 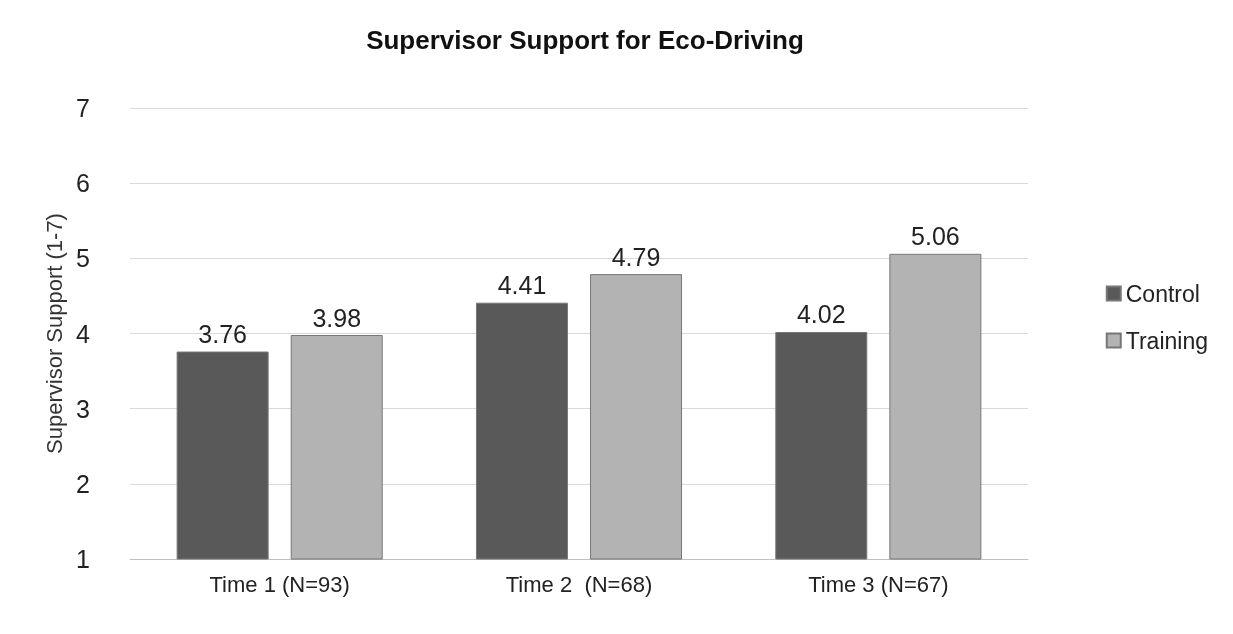 What do you see at coordinates (222, 334) in the screenshot?
I see `data-label: 3.76` at bounding box center [222, 334].